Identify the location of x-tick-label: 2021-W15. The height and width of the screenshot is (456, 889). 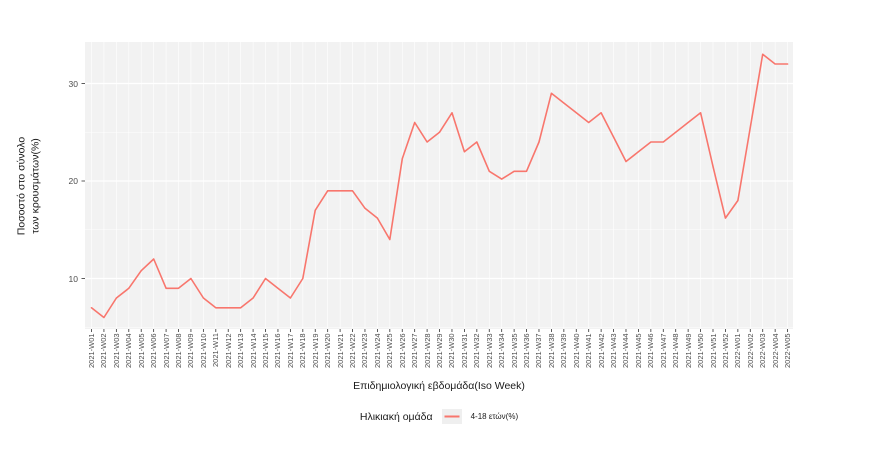
(266, 350).